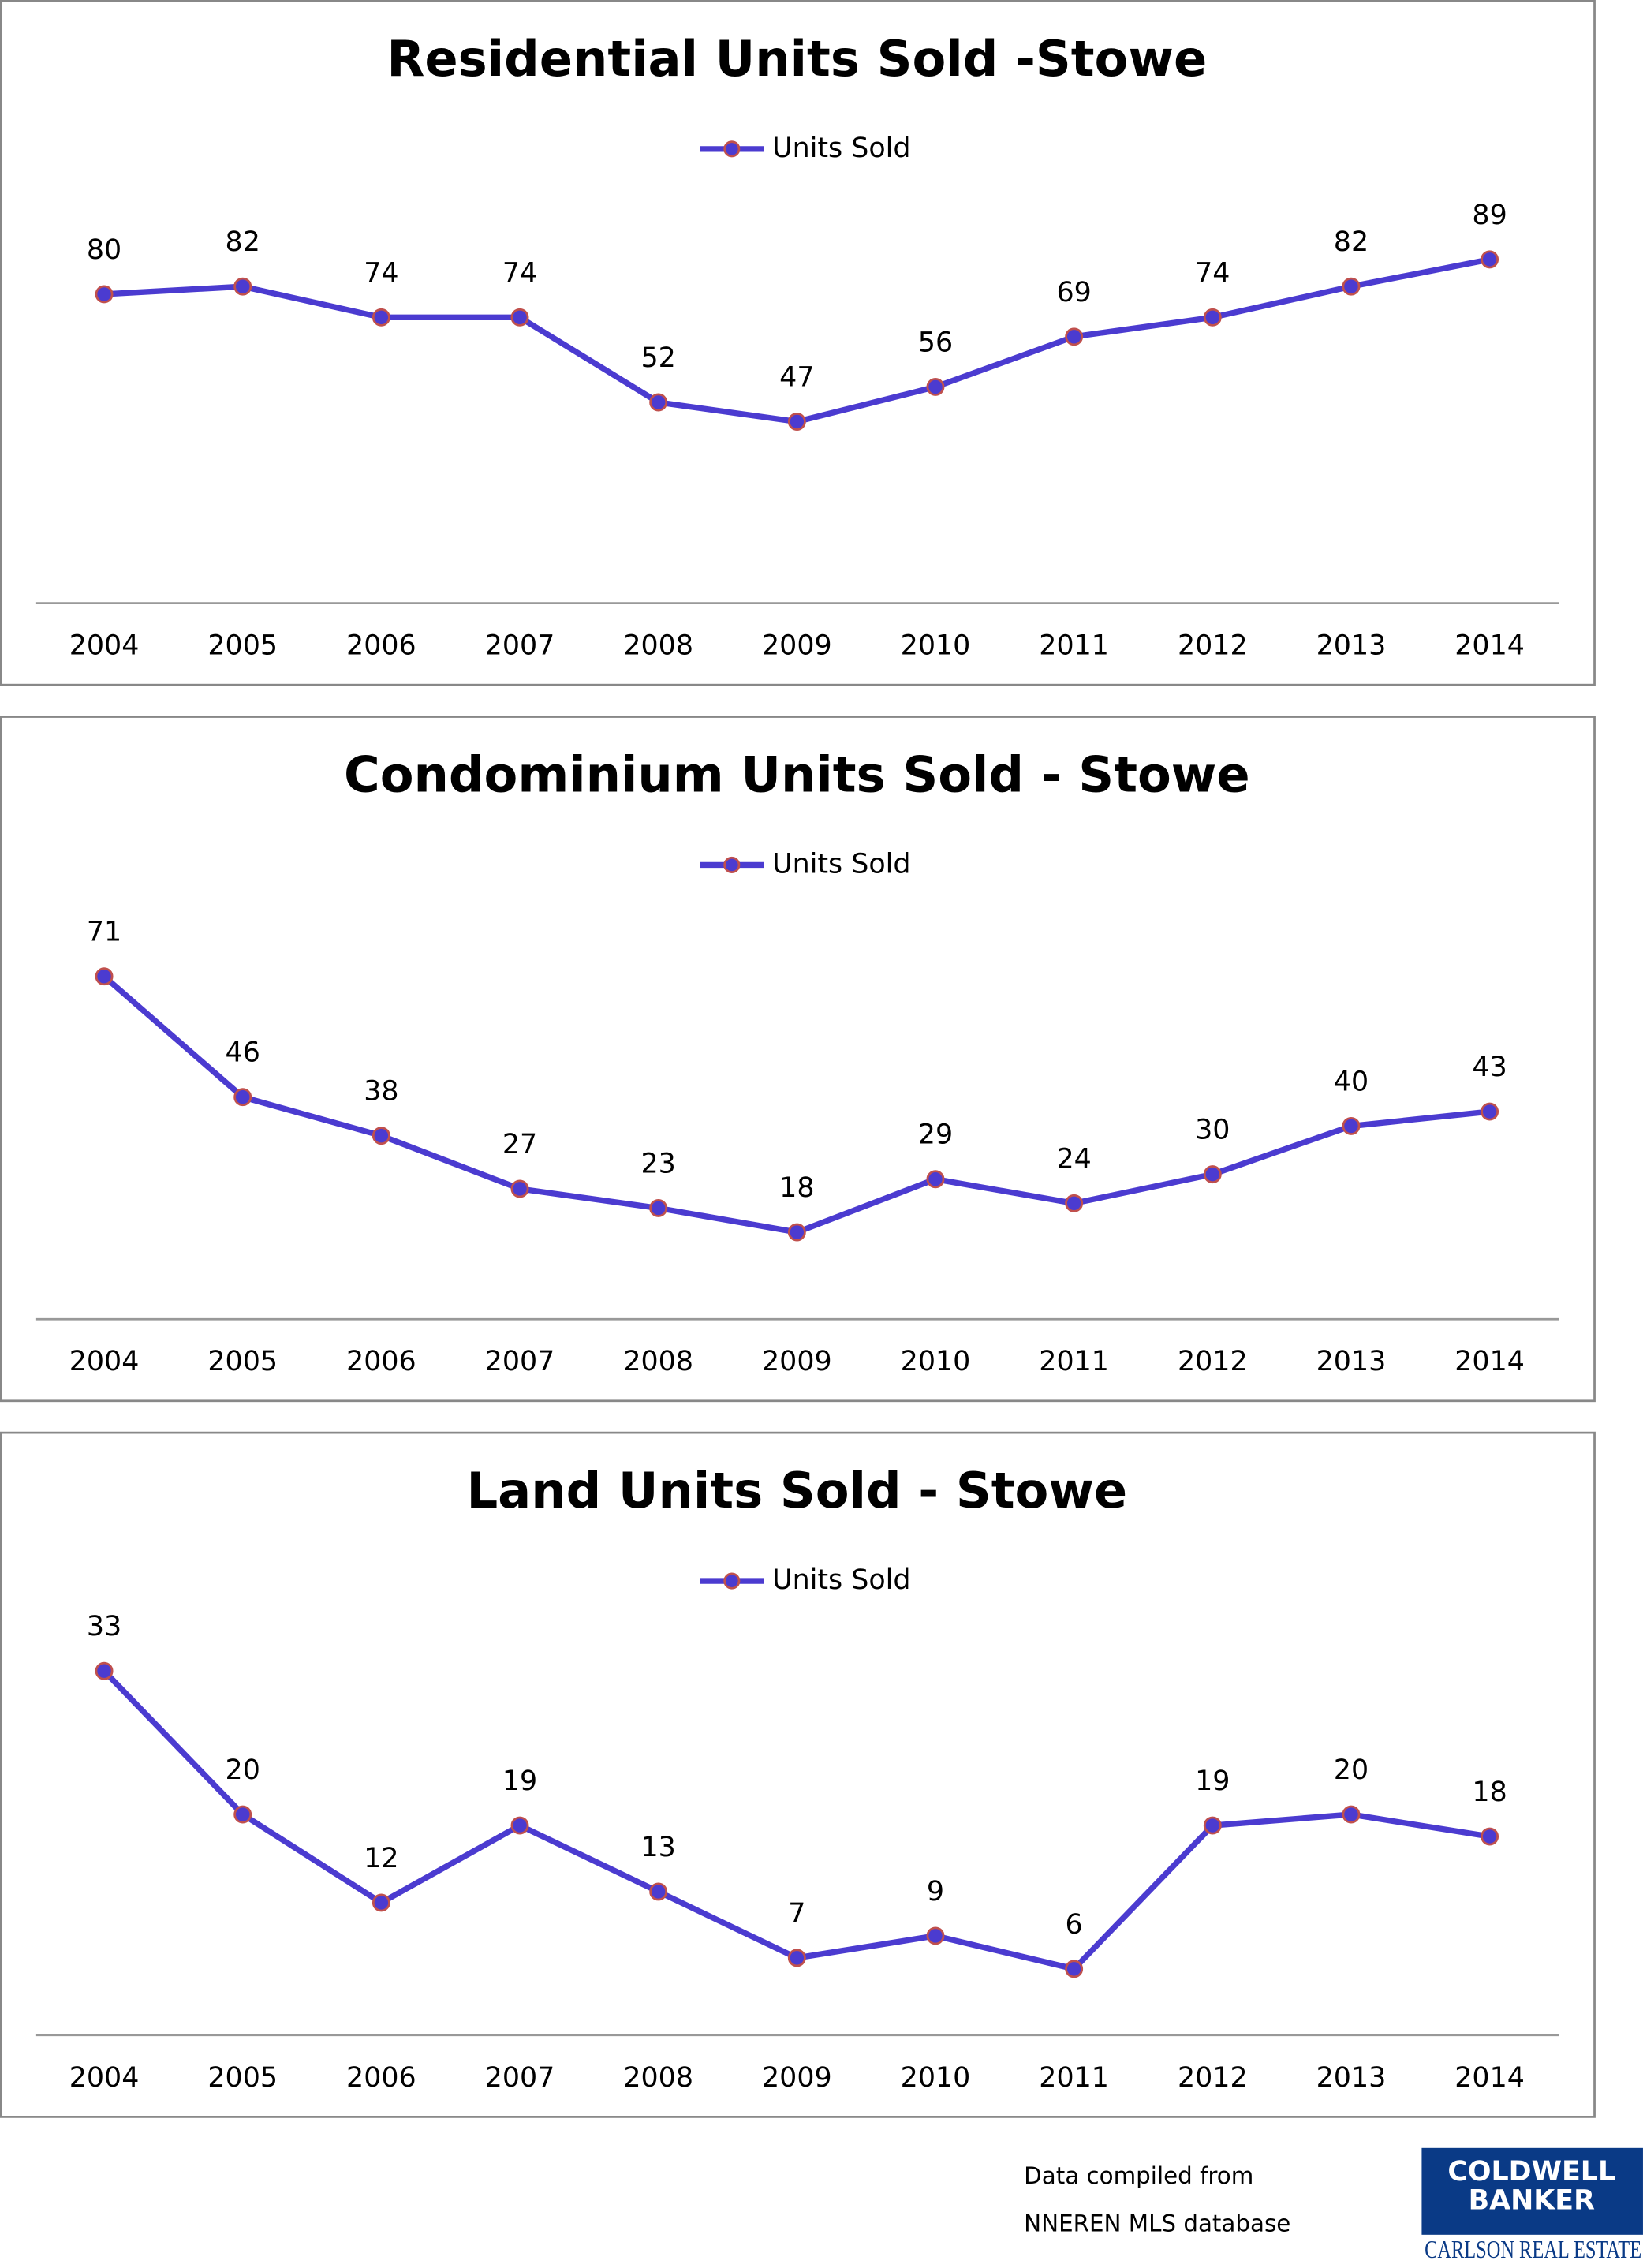 This screenshot has width=1643, height=2268. I want to click on data-label: 23, so click(658, 1164).